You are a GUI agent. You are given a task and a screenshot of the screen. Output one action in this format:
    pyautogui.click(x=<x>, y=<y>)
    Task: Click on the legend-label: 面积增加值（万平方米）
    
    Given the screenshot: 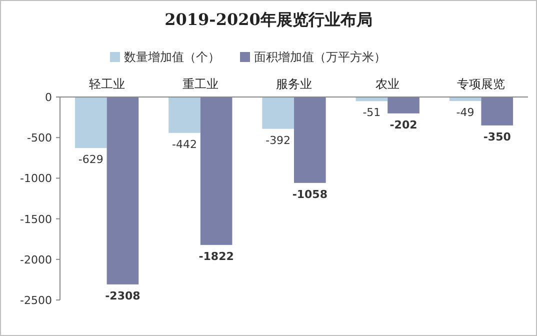 What is the action you would take?
    pyautogui.click(x=320, y=57)
    